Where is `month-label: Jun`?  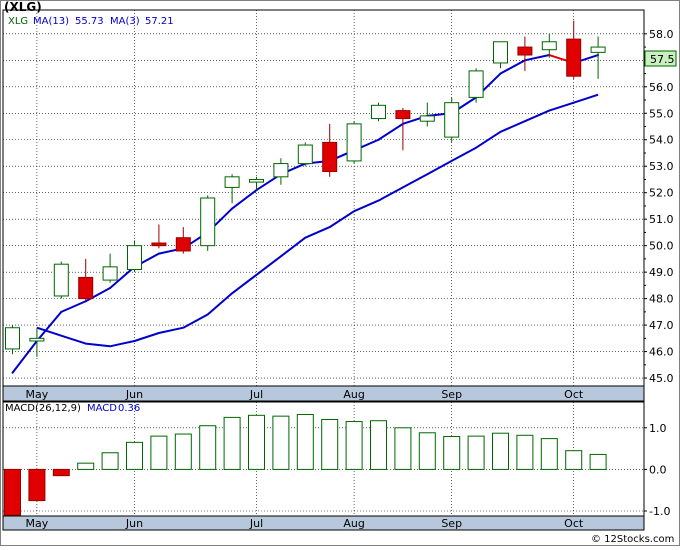
month-label: Jun is located at coordinates (134, 523).